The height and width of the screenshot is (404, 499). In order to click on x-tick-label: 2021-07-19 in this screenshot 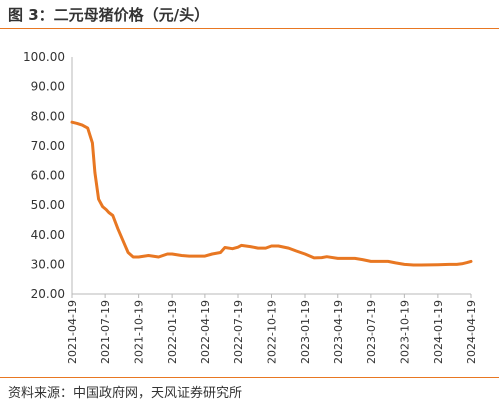, I will do `click(105, 332)`.